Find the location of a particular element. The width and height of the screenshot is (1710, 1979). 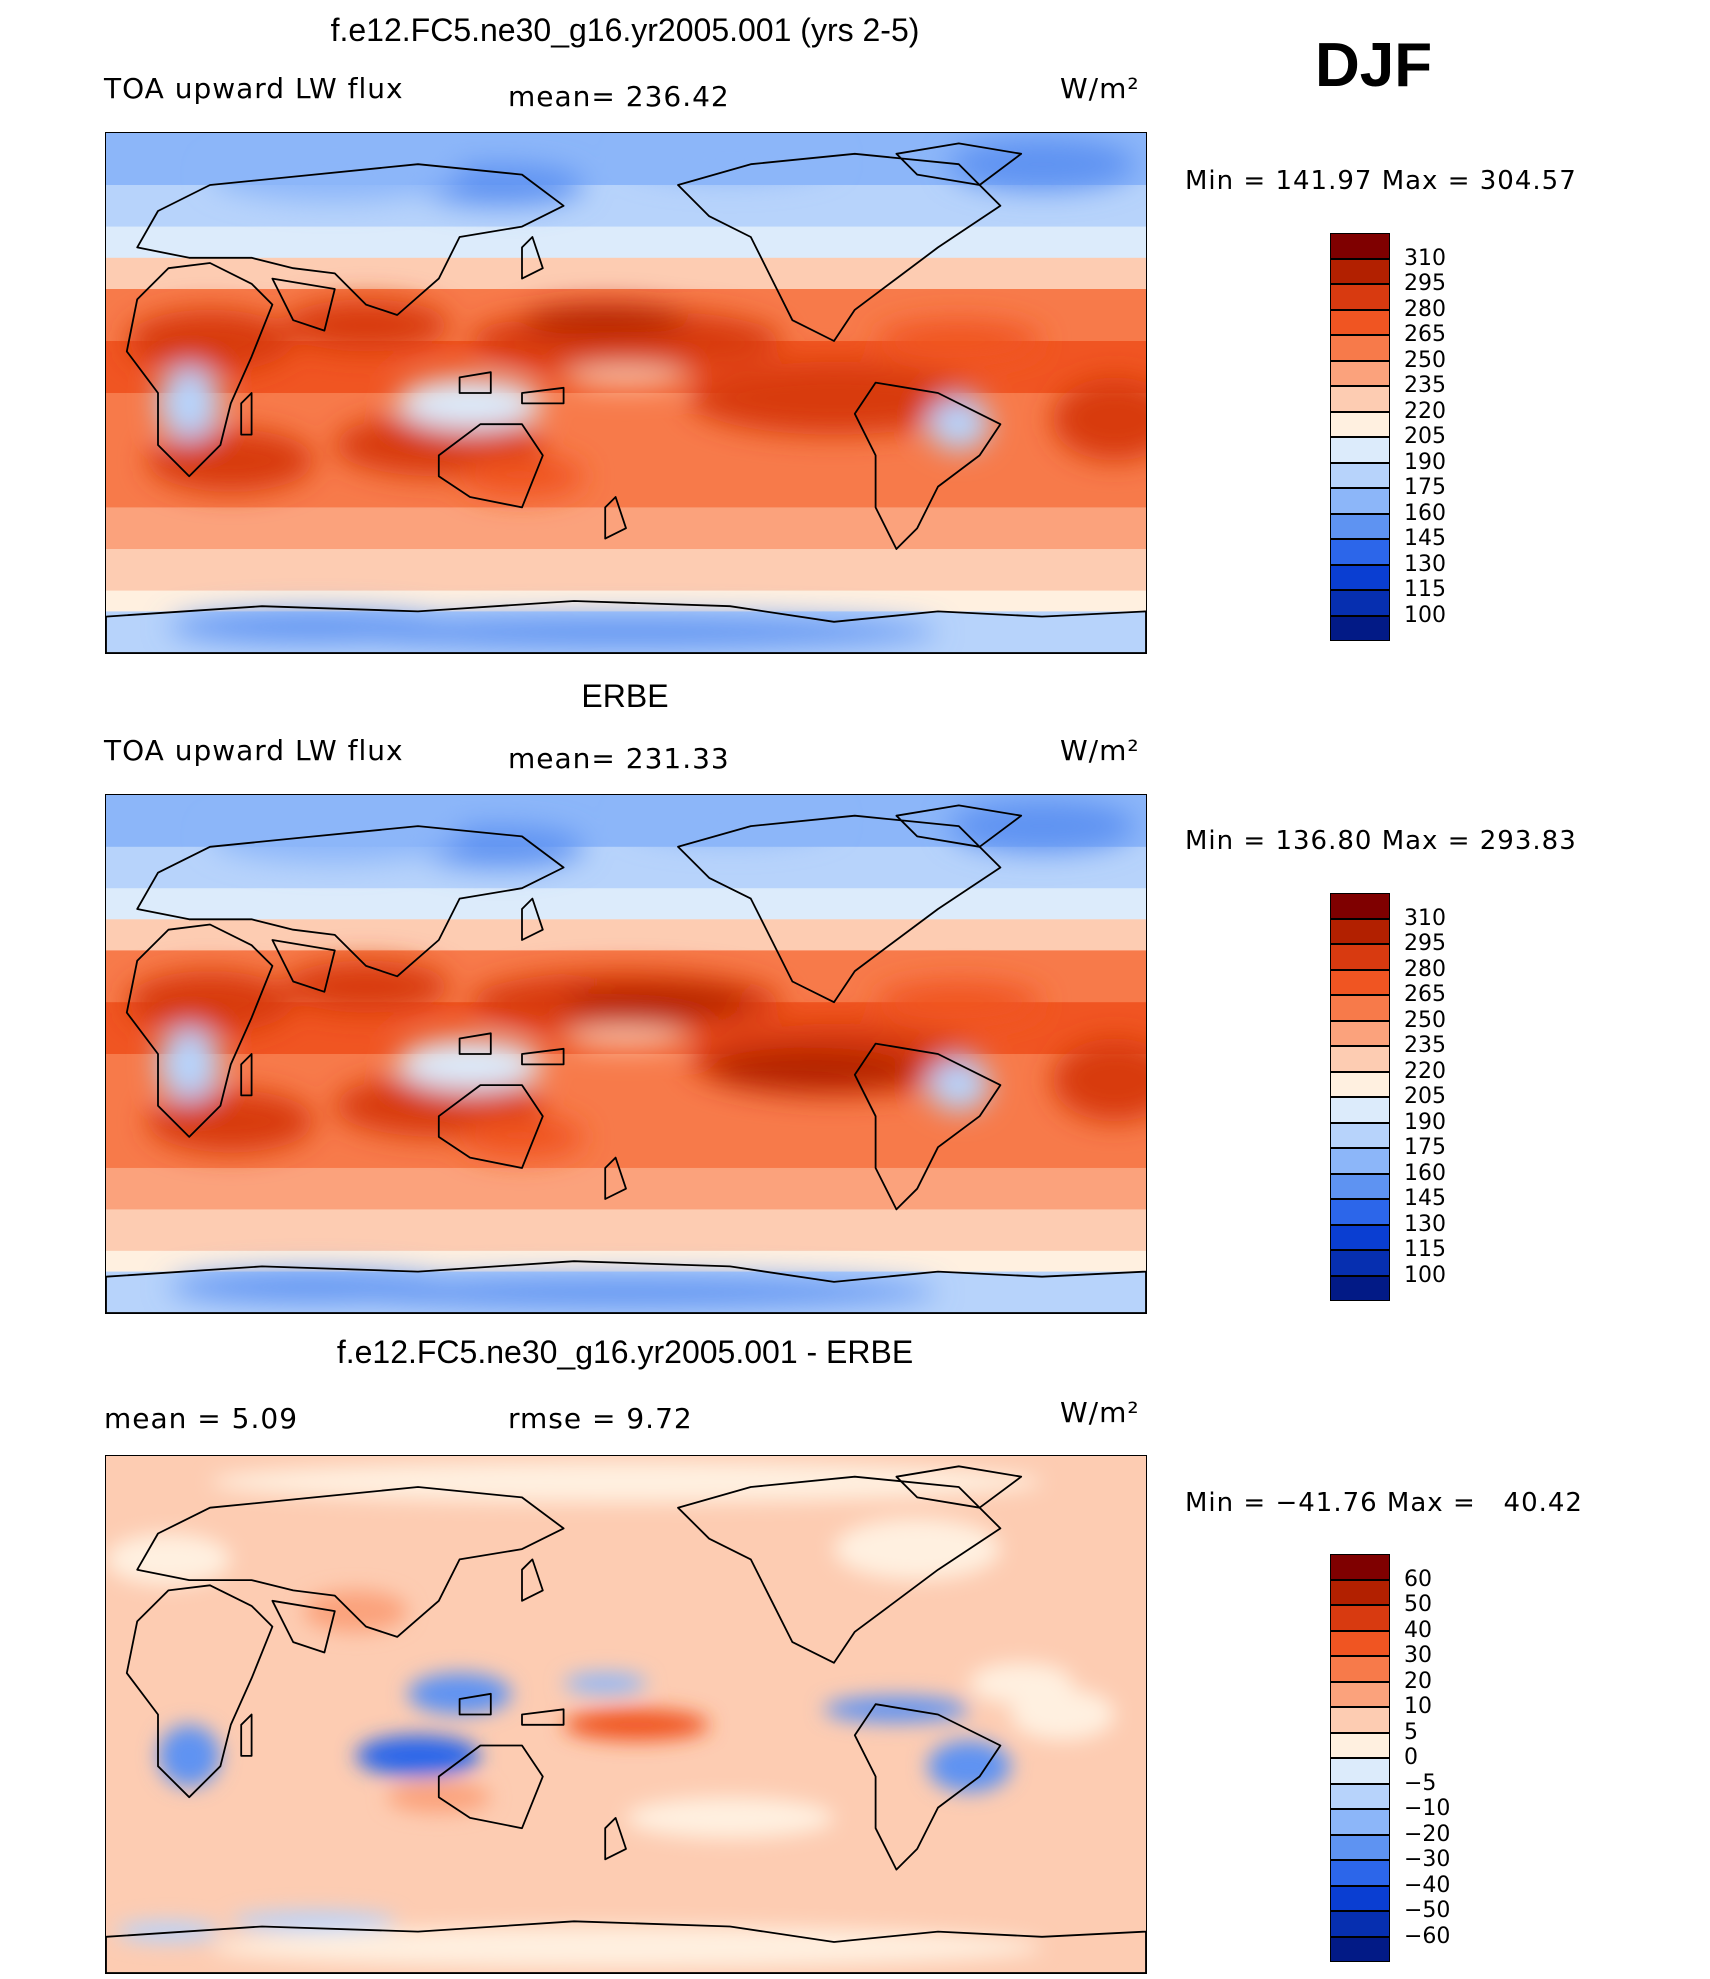

colorbar-tick-label: −20 is located at coordinates (1427, 1834).